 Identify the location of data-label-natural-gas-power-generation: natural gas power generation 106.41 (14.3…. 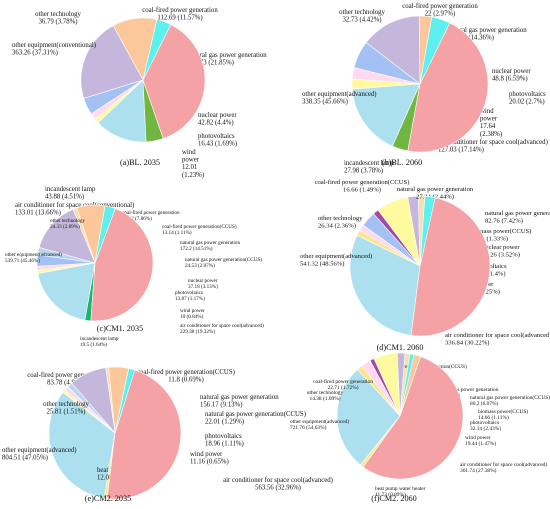
(487, 34).